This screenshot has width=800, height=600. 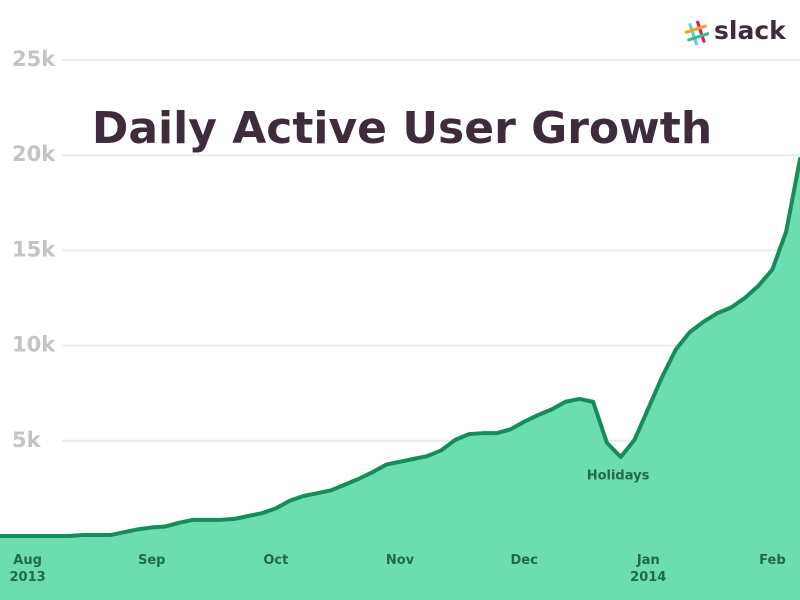 I want to click on x-tick-label: Jan 2014, so click(x=648, y=569).